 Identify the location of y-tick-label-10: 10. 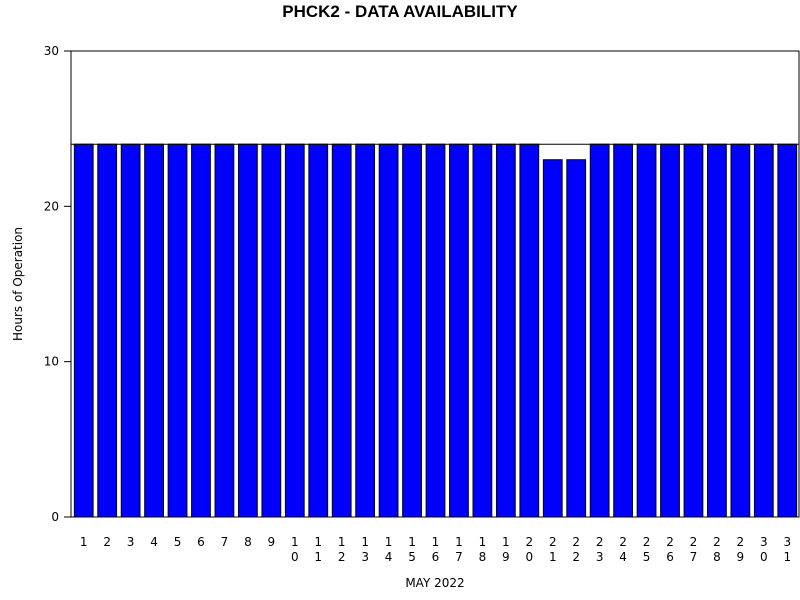
(51, 362).